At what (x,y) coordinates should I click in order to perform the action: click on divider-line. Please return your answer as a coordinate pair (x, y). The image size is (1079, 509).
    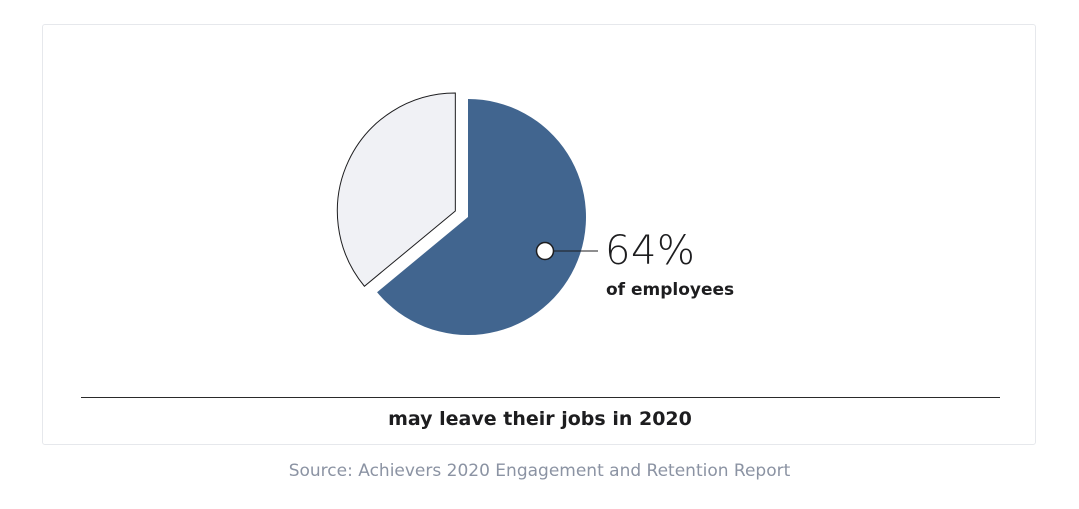
    Looking at the image, I should click on (540, 397).